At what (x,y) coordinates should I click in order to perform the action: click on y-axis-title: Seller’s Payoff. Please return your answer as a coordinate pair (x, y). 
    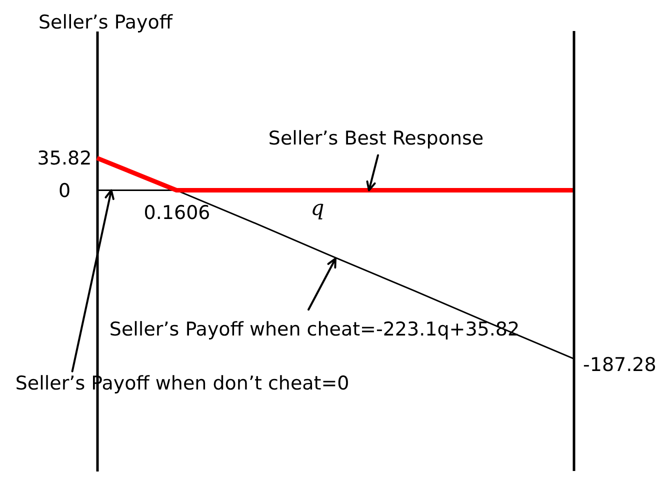
    Looking at the image, I should click on (106, 23).